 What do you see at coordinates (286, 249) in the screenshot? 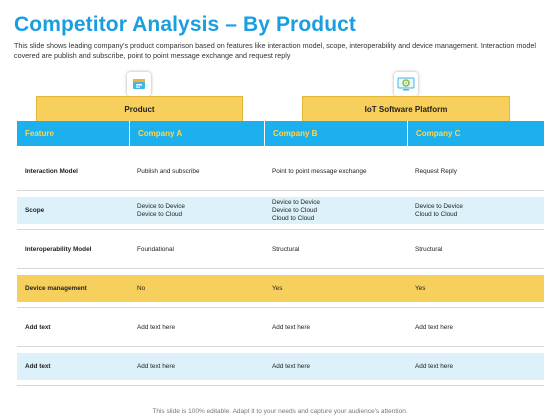
I see `company-b-cell: Structural` at bounding box center [286, 249].